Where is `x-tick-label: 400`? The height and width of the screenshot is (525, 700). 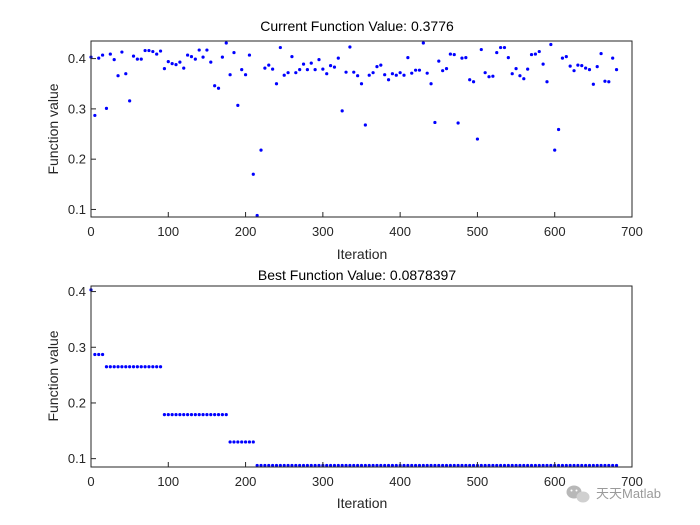
x-tick-label: 400 is located at coordinates (400, 481).